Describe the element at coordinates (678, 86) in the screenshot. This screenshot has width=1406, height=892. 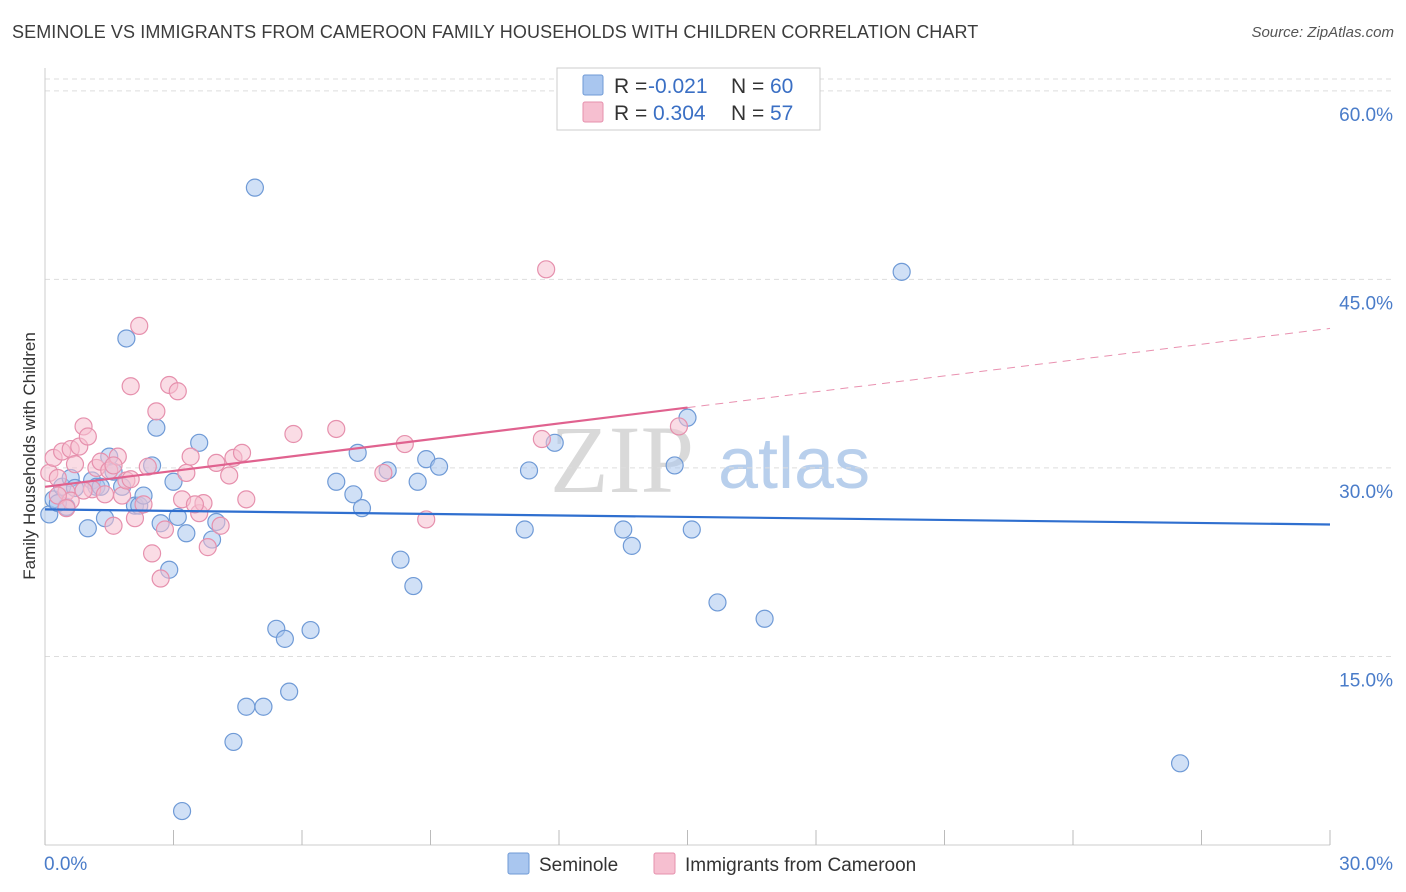
I see `stats-legend-r-value: -0.021` at that location.